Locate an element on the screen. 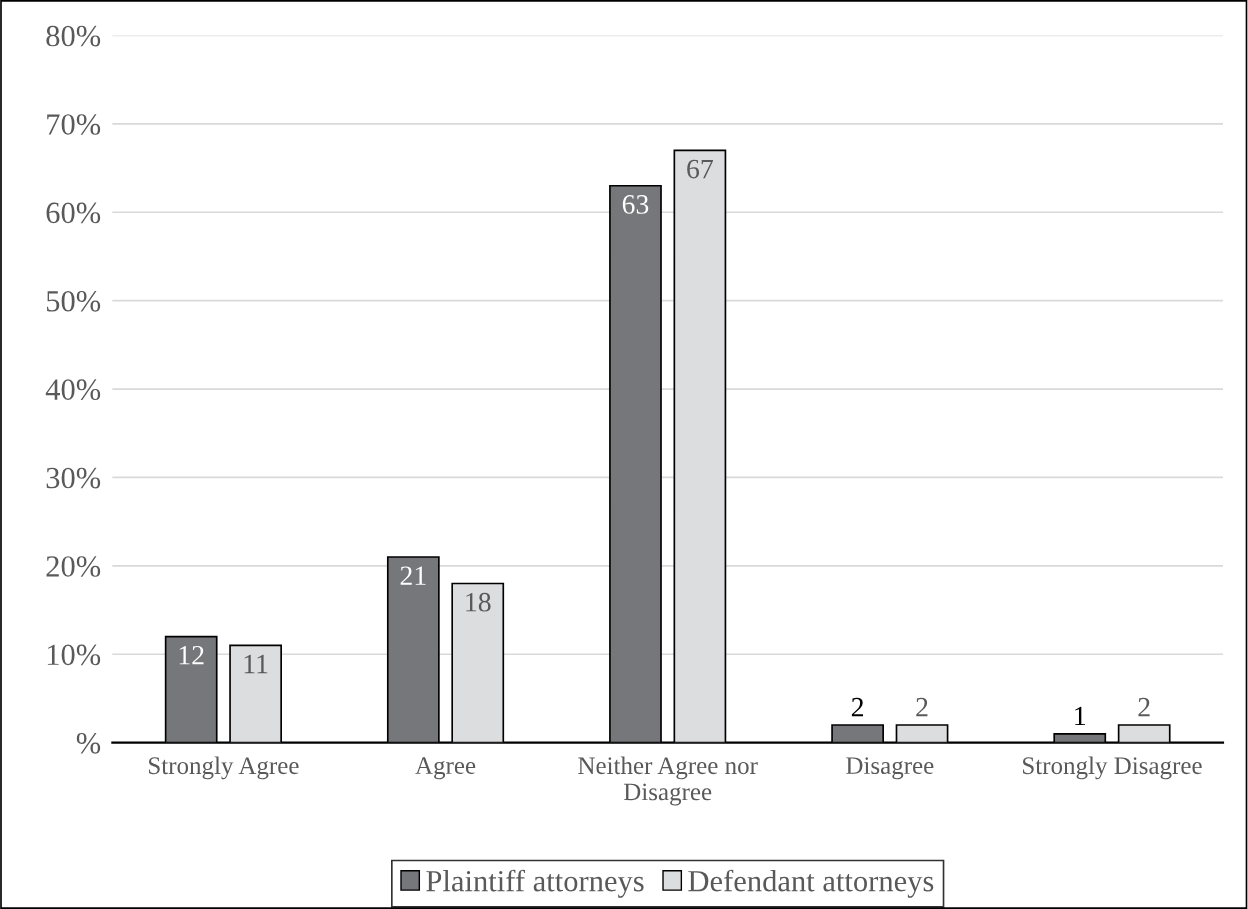 The image size is (1248, 909). y-tick-label: 80% is located at coordinates (73, 36).